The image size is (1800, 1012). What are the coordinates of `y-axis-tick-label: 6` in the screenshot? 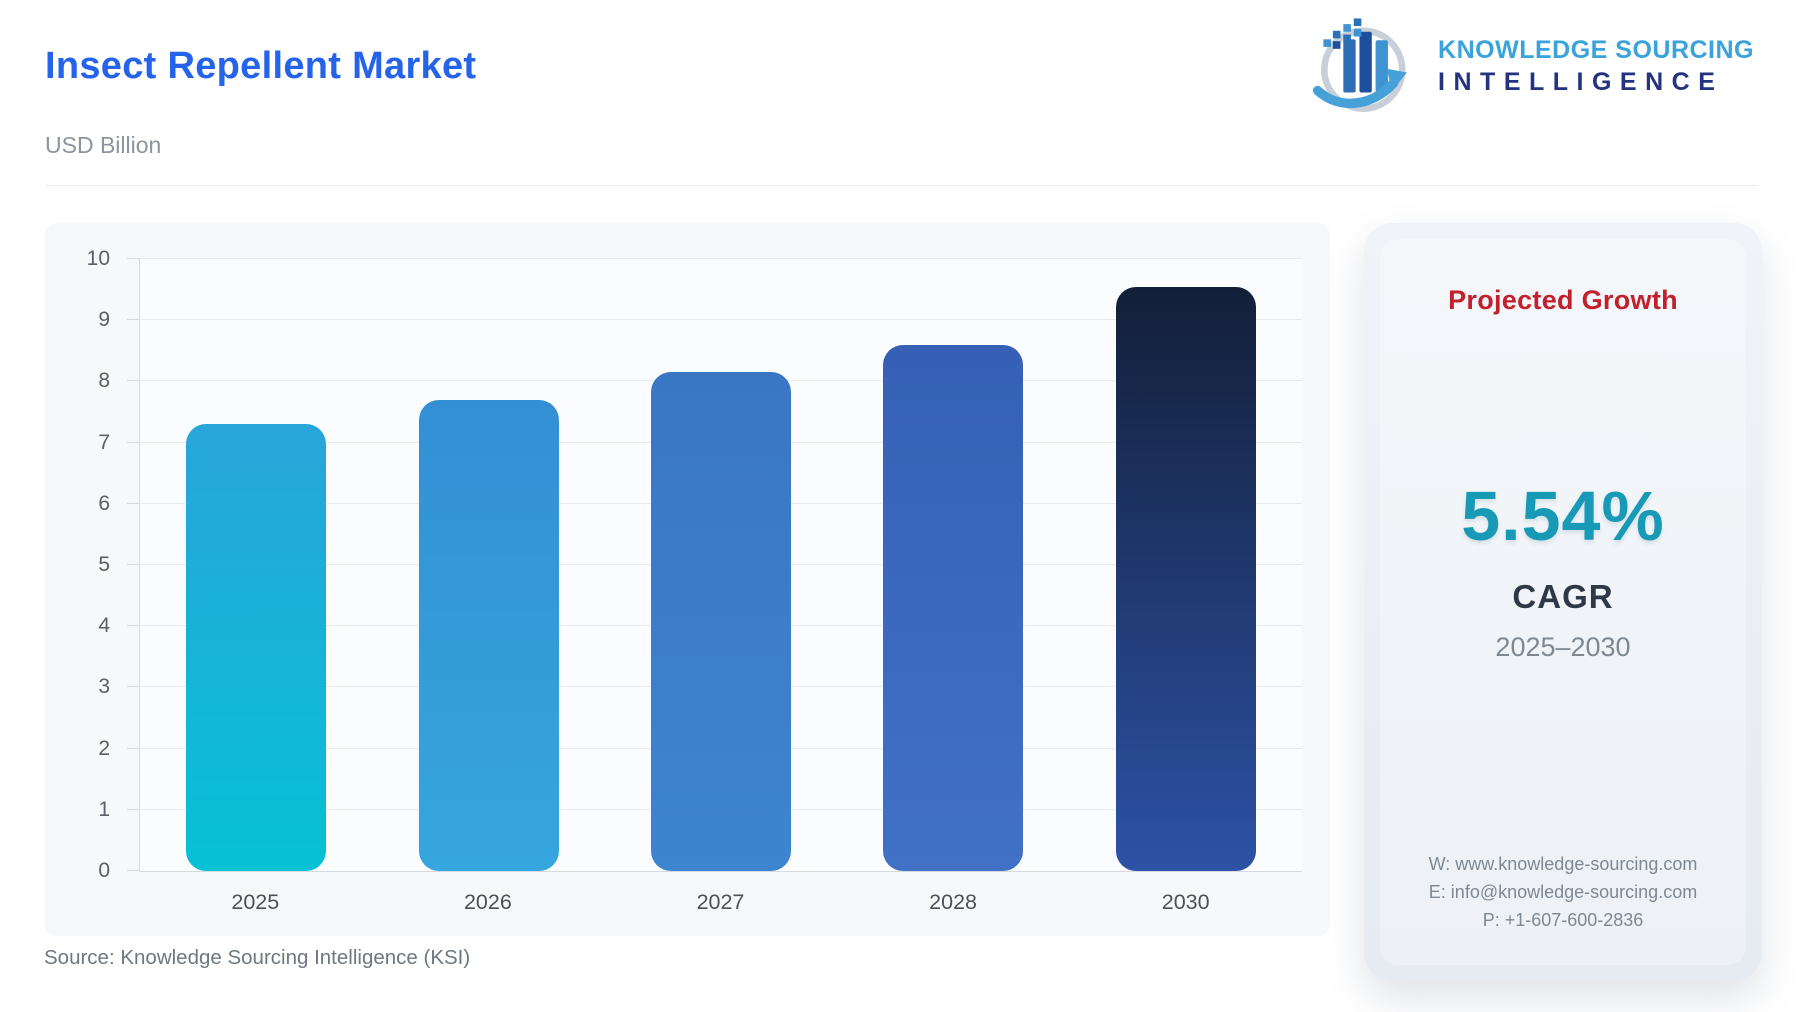 It's located at (104, 503).